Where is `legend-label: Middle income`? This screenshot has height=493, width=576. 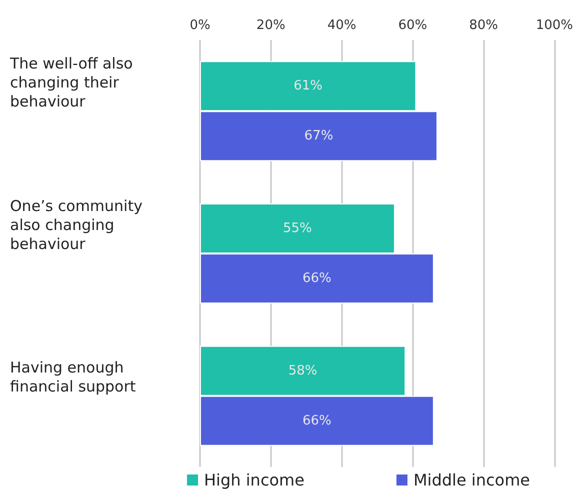
legend-label: Middle income is located at coordinates (471, 480).